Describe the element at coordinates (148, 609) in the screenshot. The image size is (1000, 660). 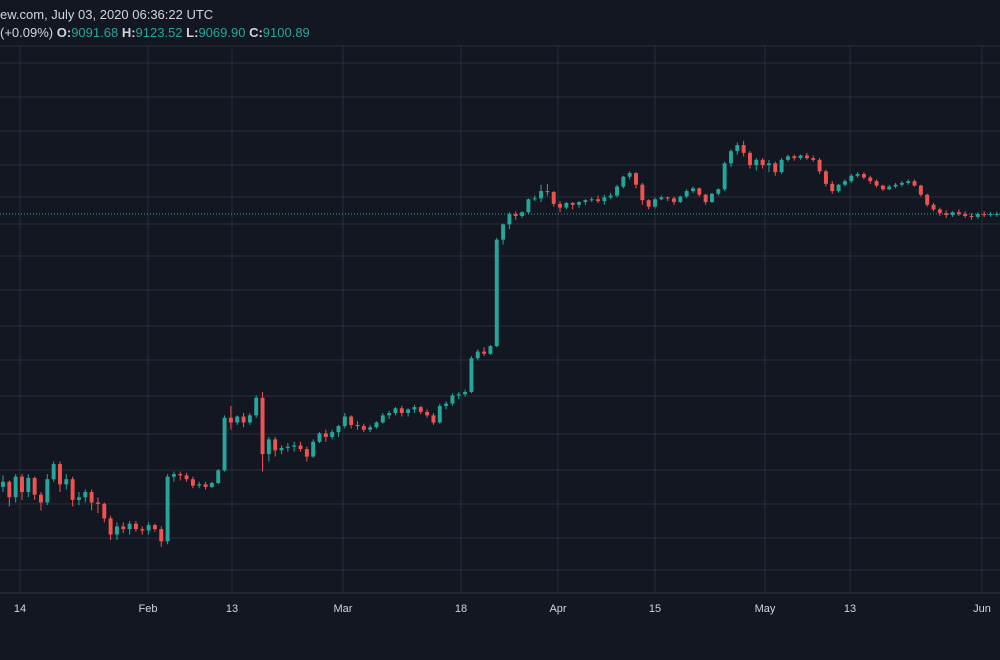
I see `x-tick-label: Feb` at that location.